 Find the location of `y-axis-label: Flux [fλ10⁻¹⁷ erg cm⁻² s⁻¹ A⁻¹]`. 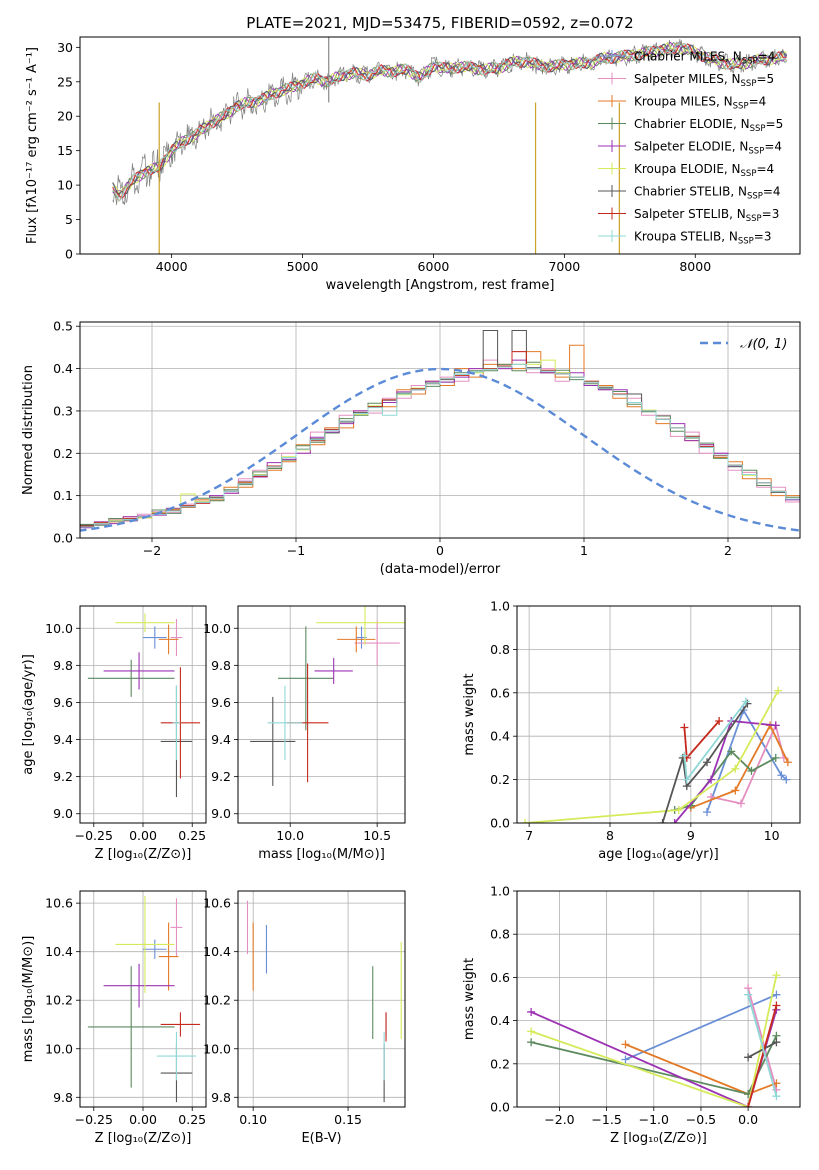

y-axis-label: Flux [fλ10⁻¹⁷ erg cm⁻² s⁻¹ A⁻¹] is located at coordinates (32, 145).